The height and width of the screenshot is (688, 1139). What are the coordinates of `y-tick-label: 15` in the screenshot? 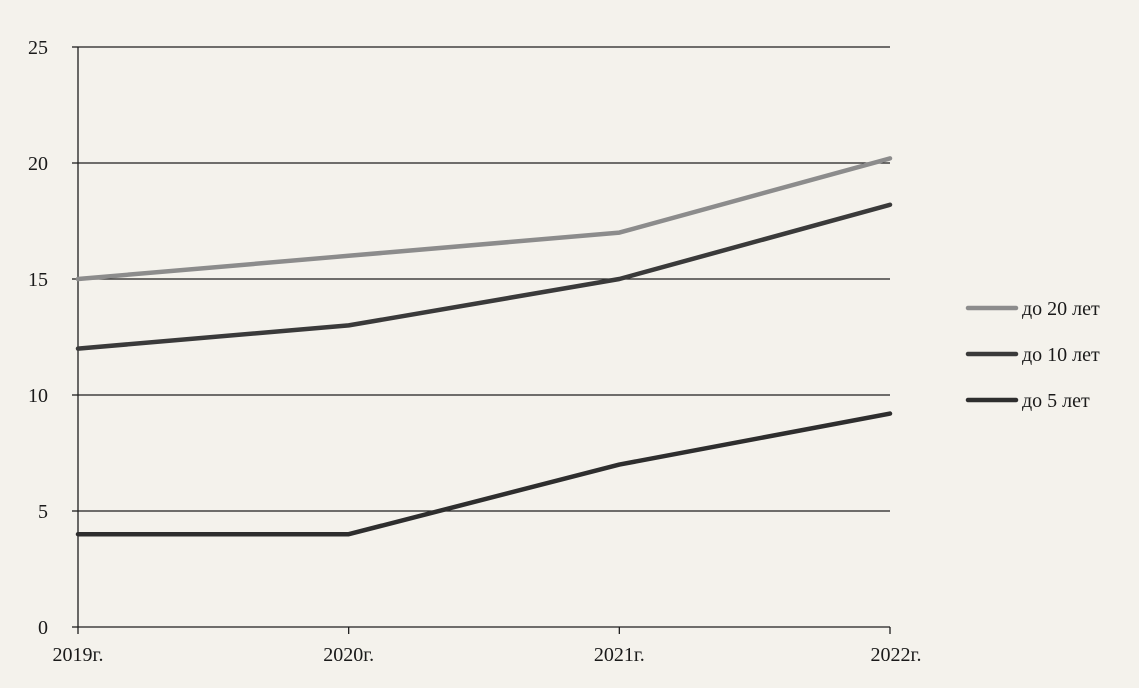 It's located at (38, 280).